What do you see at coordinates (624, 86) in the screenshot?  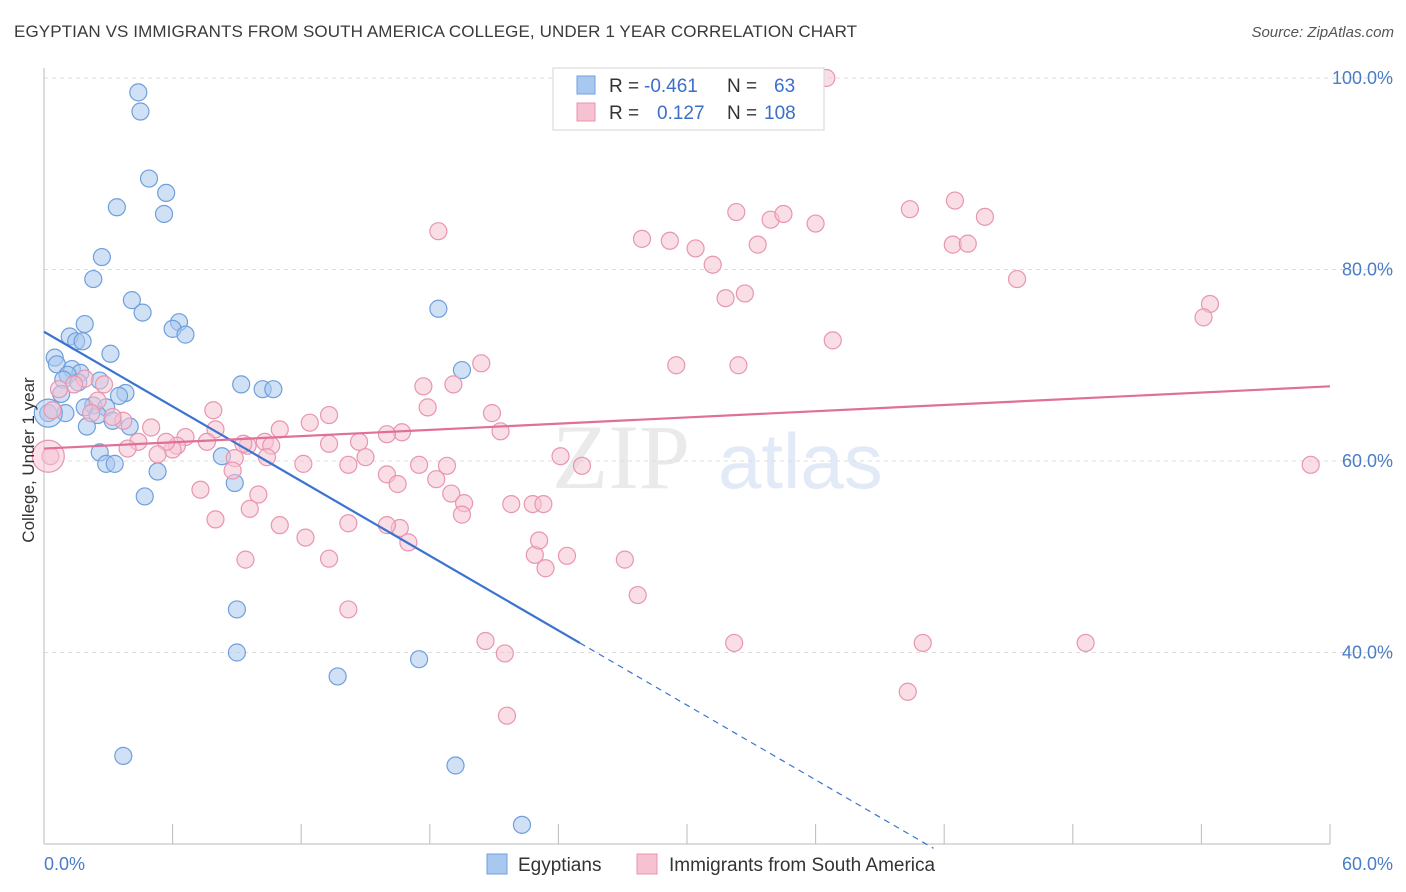 I see `legend-r-label-egy: R =` at bounding box center [624, 86].